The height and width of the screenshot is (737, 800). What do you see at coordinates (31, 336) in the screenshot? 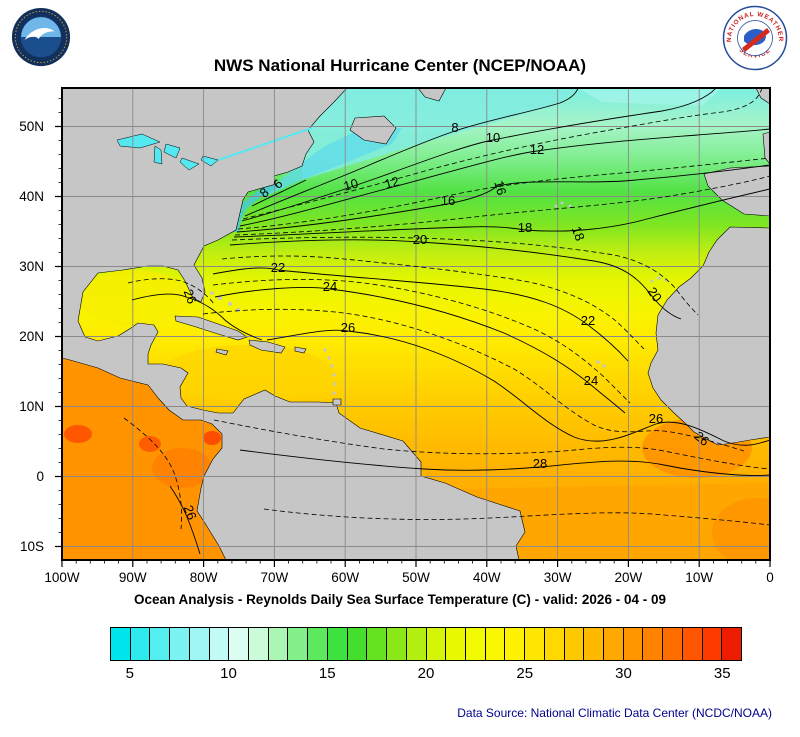
I see `lat-label: 20N` at bounding box center [31, 336].